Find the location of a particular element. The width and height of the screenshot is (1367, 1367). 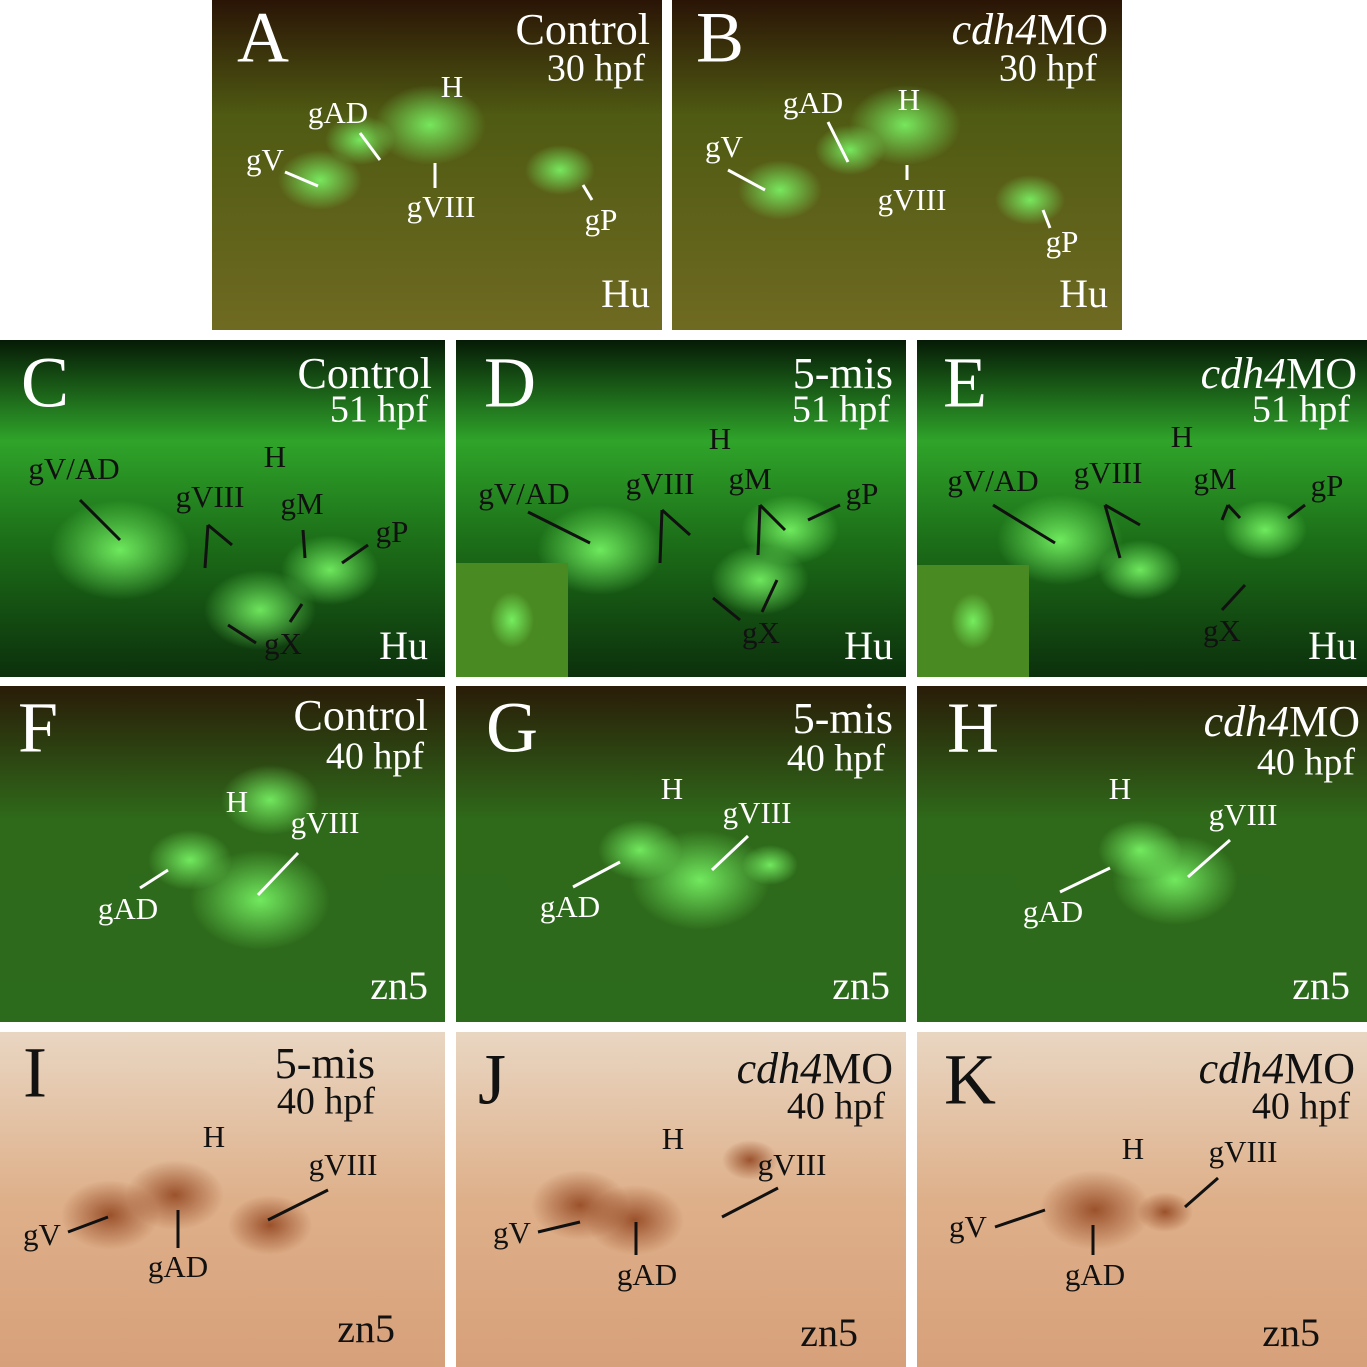

condition: Control is located at coordinates (365, 373).